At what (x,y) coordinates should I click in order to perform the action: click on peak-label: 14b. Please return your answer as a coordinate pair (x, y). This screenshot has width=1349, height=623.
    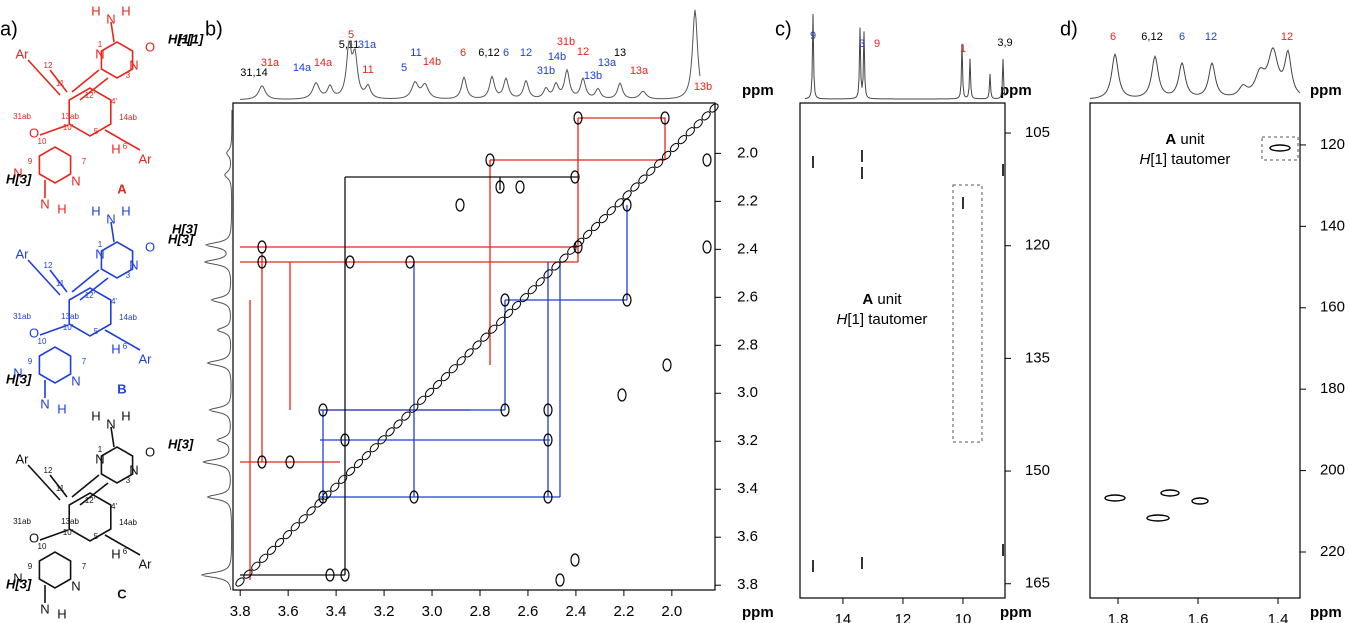
    Looking at the image, I should click on (432, 62).